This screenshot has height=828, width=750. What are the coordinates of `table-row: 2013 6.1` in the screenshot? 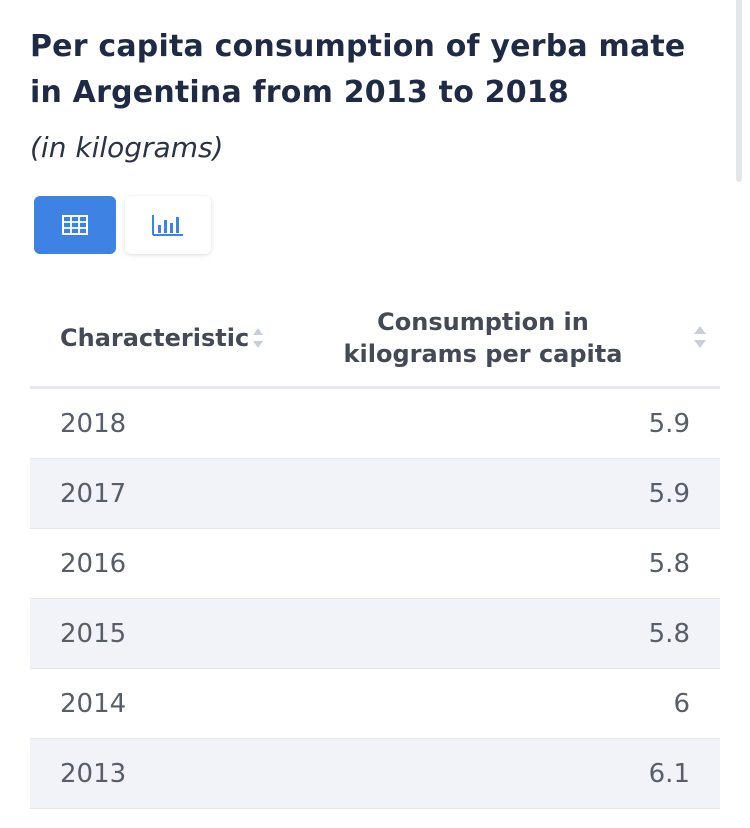 It's located at (375, 773).